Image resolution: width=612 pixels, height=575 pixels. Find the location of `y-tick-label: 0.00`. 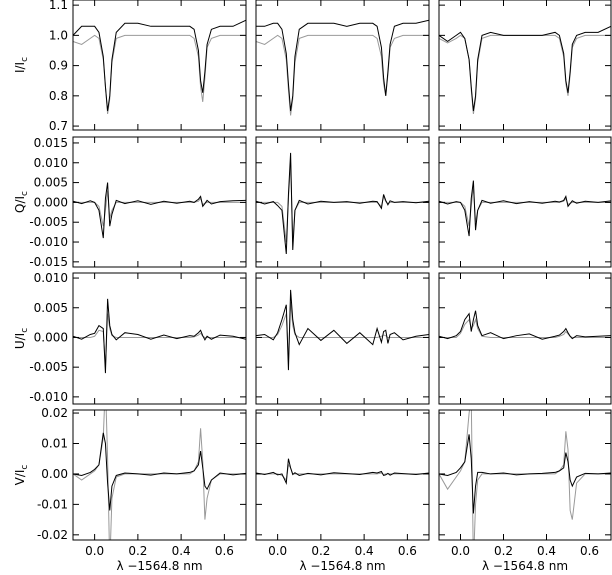

y-tick-label: 0.00 is located at coordinates (54, 474).